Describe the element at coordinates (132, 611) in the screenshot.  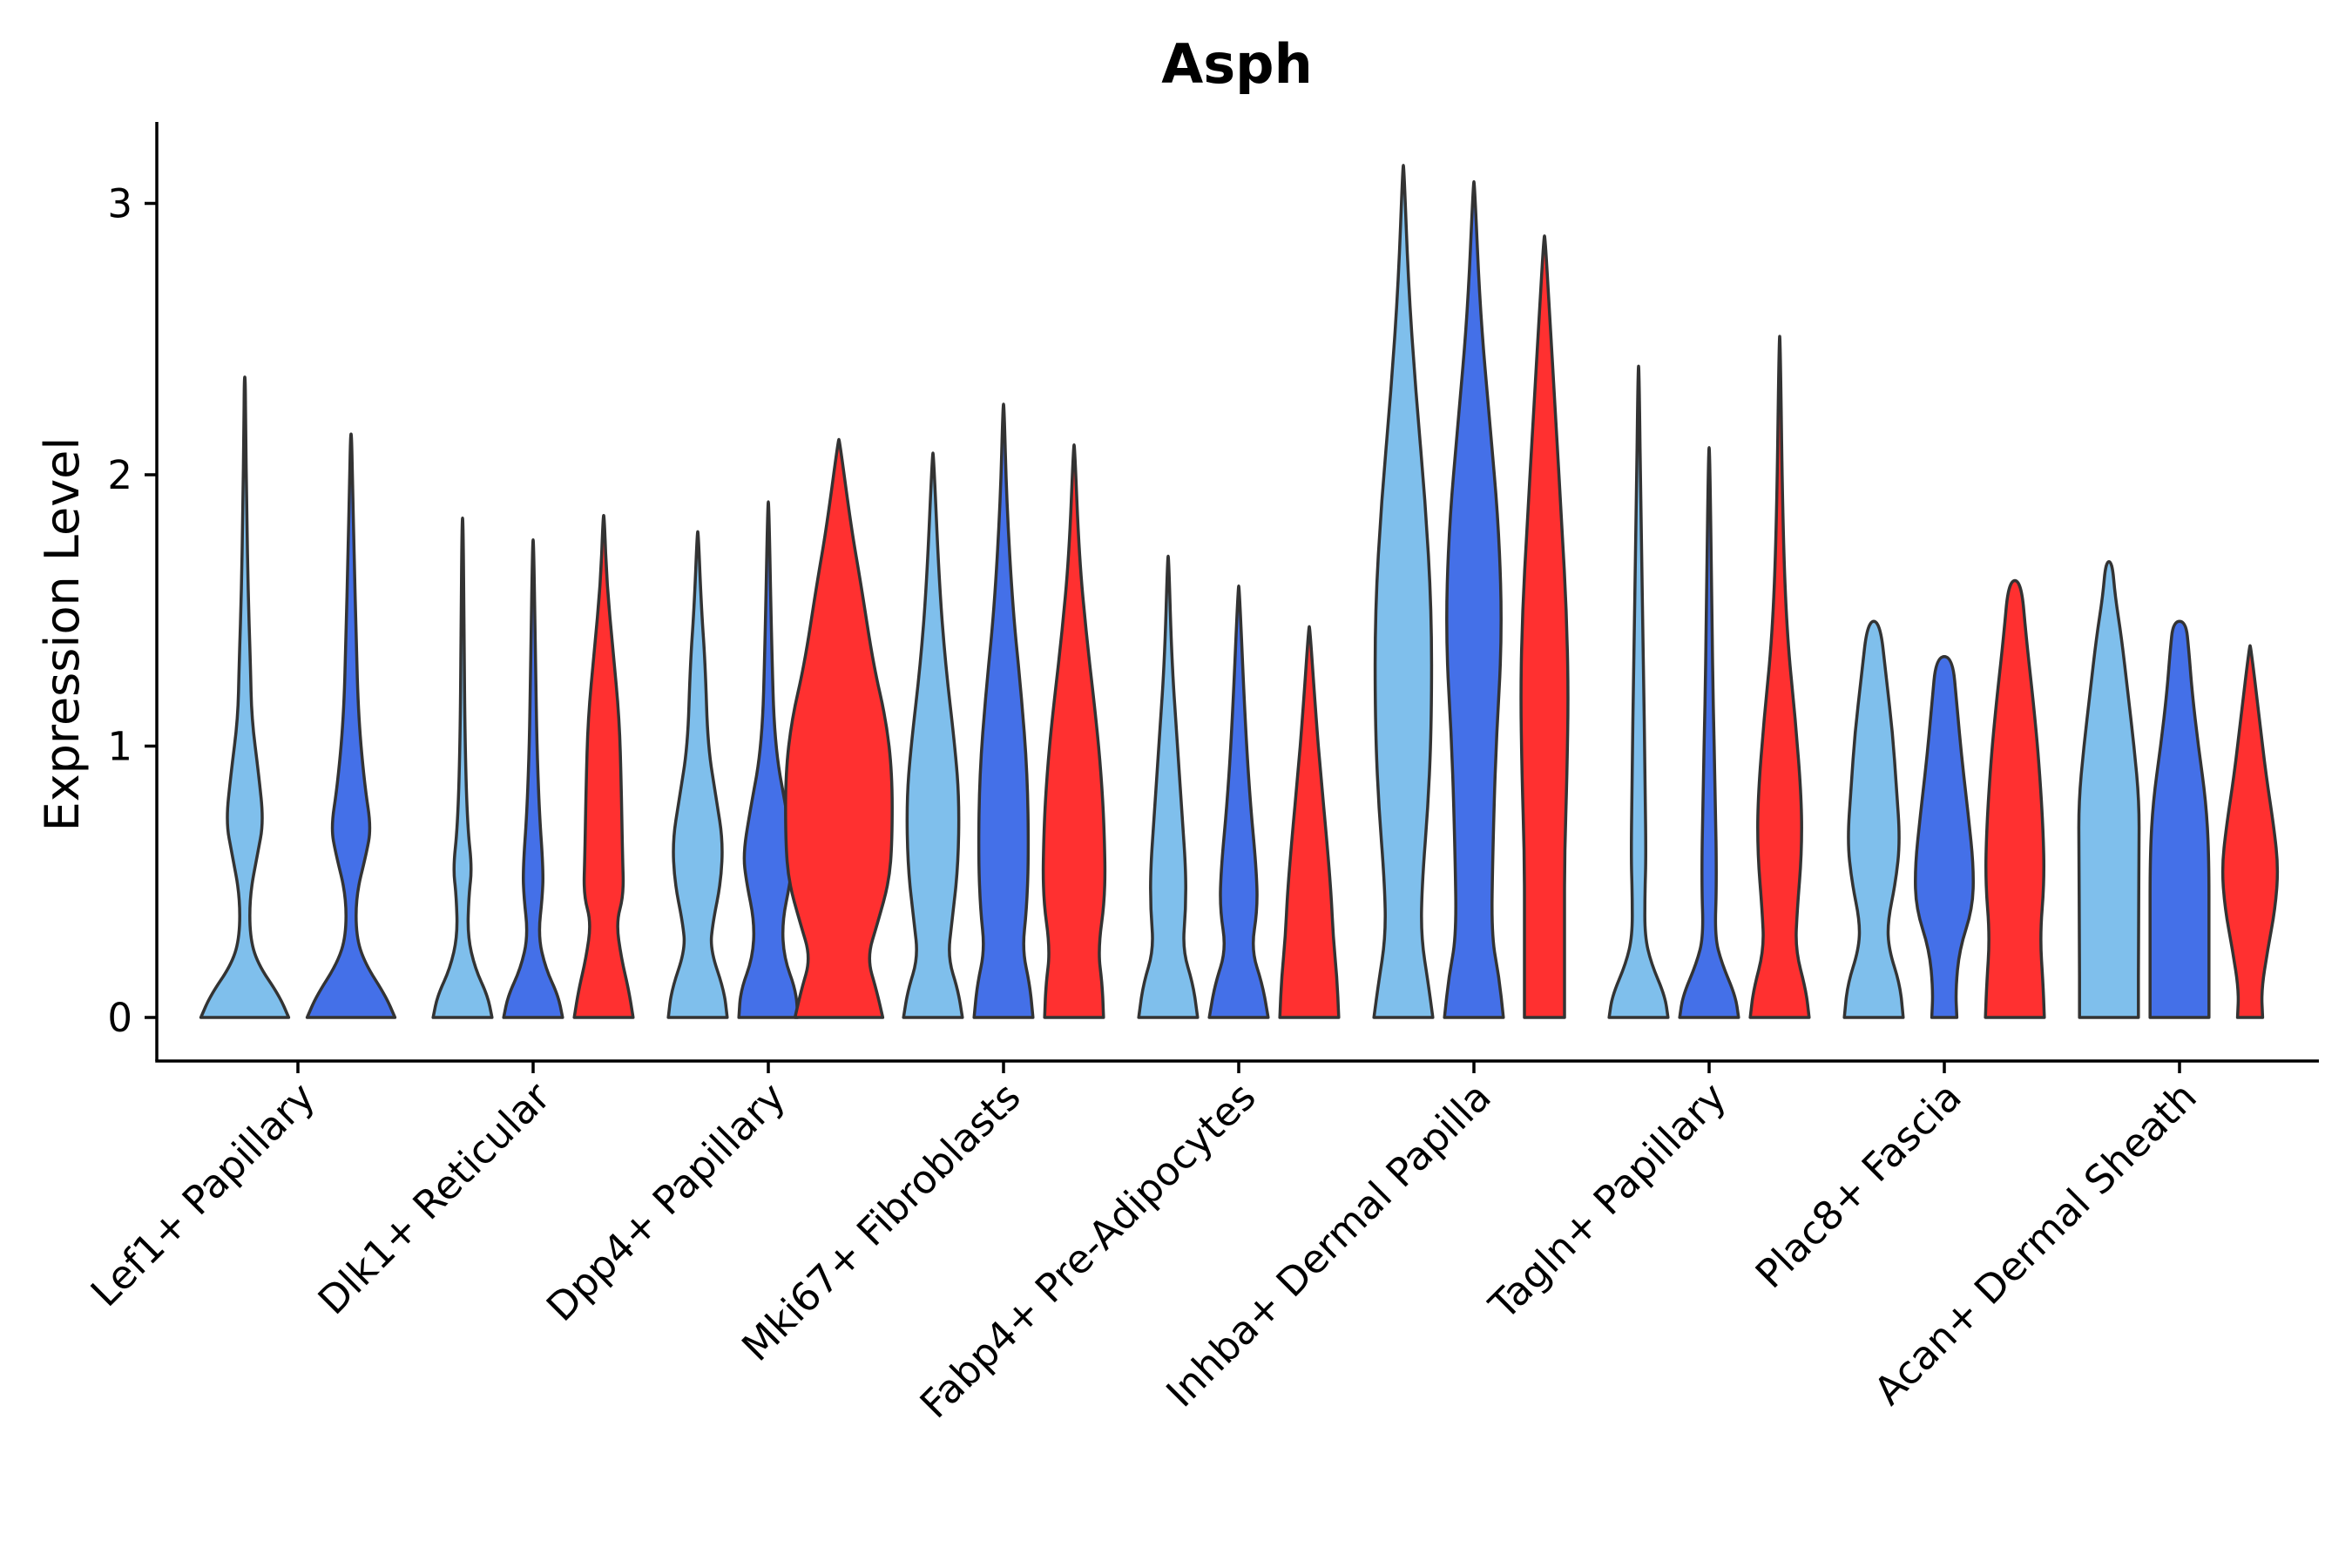
I see `y-axis-ticks: 0 1 2 3` at that location.